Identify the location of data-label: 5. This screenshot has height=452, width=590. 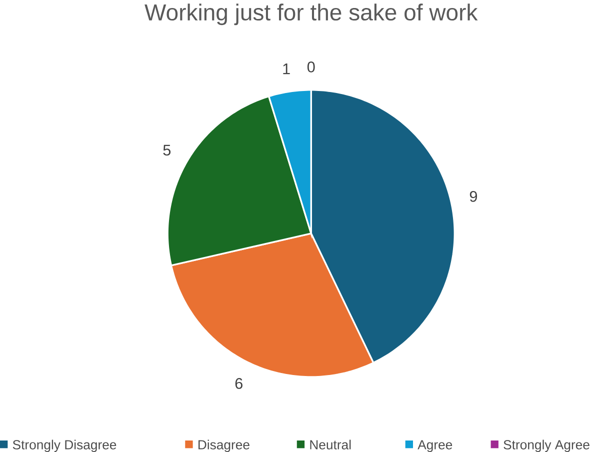
(167, 150).